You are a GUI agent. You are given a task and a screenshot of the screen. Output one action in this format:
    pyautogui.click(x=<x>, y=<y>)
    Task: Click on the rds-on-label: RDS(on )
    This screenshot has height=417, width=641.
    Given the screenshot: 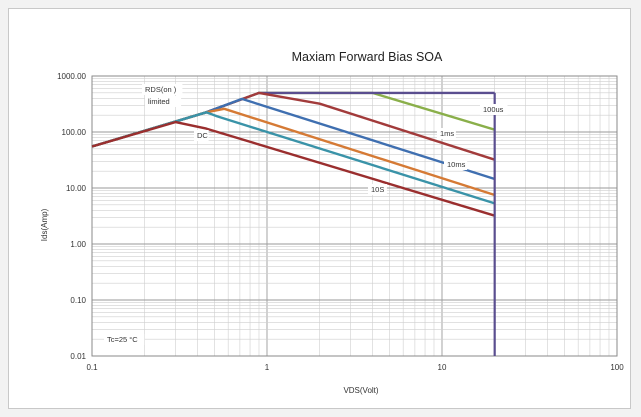 What is the action you would take?
    pyautogui.click(x=161, y=89)
    